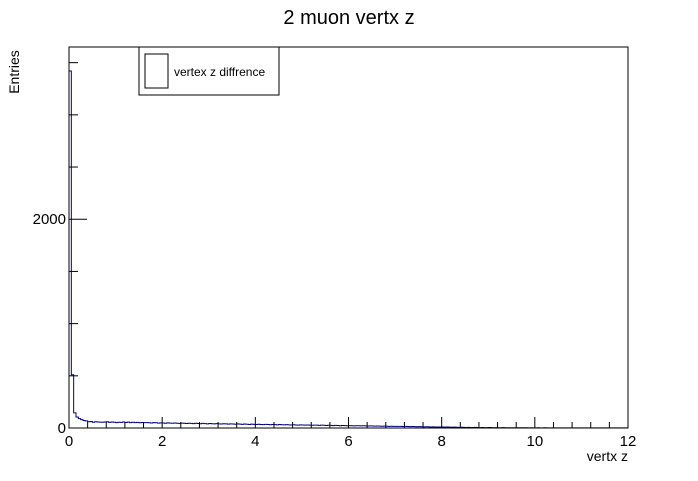 The width and height of the screenshot is (698, 481). What do you see at coordinates (14, 72) in the screenshot?
I see `y-axis-label: Entries` at bounding box center [14, 72].